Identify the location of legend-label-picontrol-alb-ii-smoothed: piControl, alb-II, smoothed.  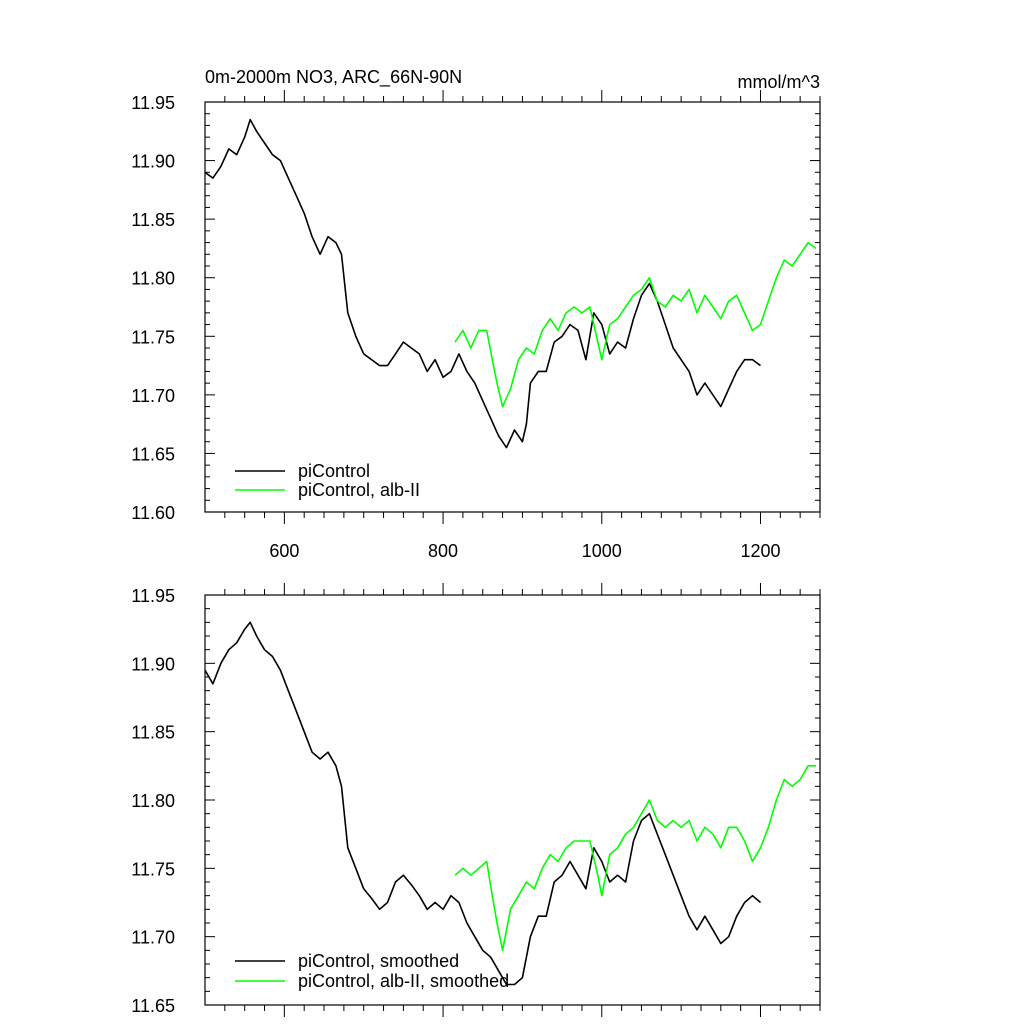
(403, 981).